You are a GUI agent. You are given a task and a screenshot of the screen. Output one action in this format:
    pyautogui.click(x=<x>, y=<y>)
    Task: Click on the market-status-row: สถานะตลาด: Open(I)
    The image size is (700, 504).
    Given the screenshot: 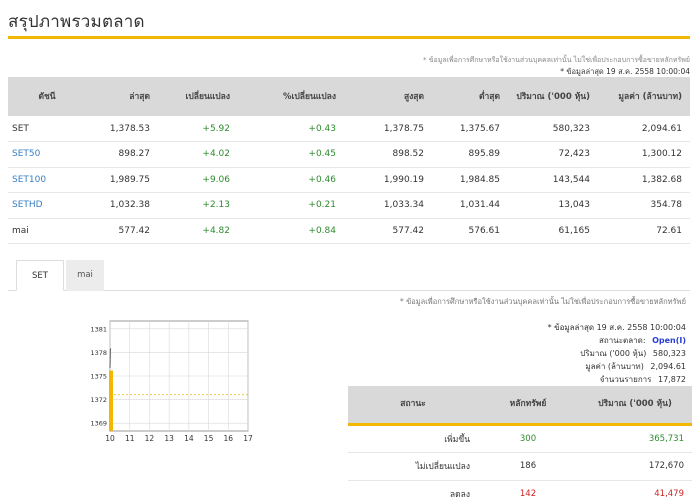 What is the action you would take?
    pyautogui.click(x=642, y=340)
    